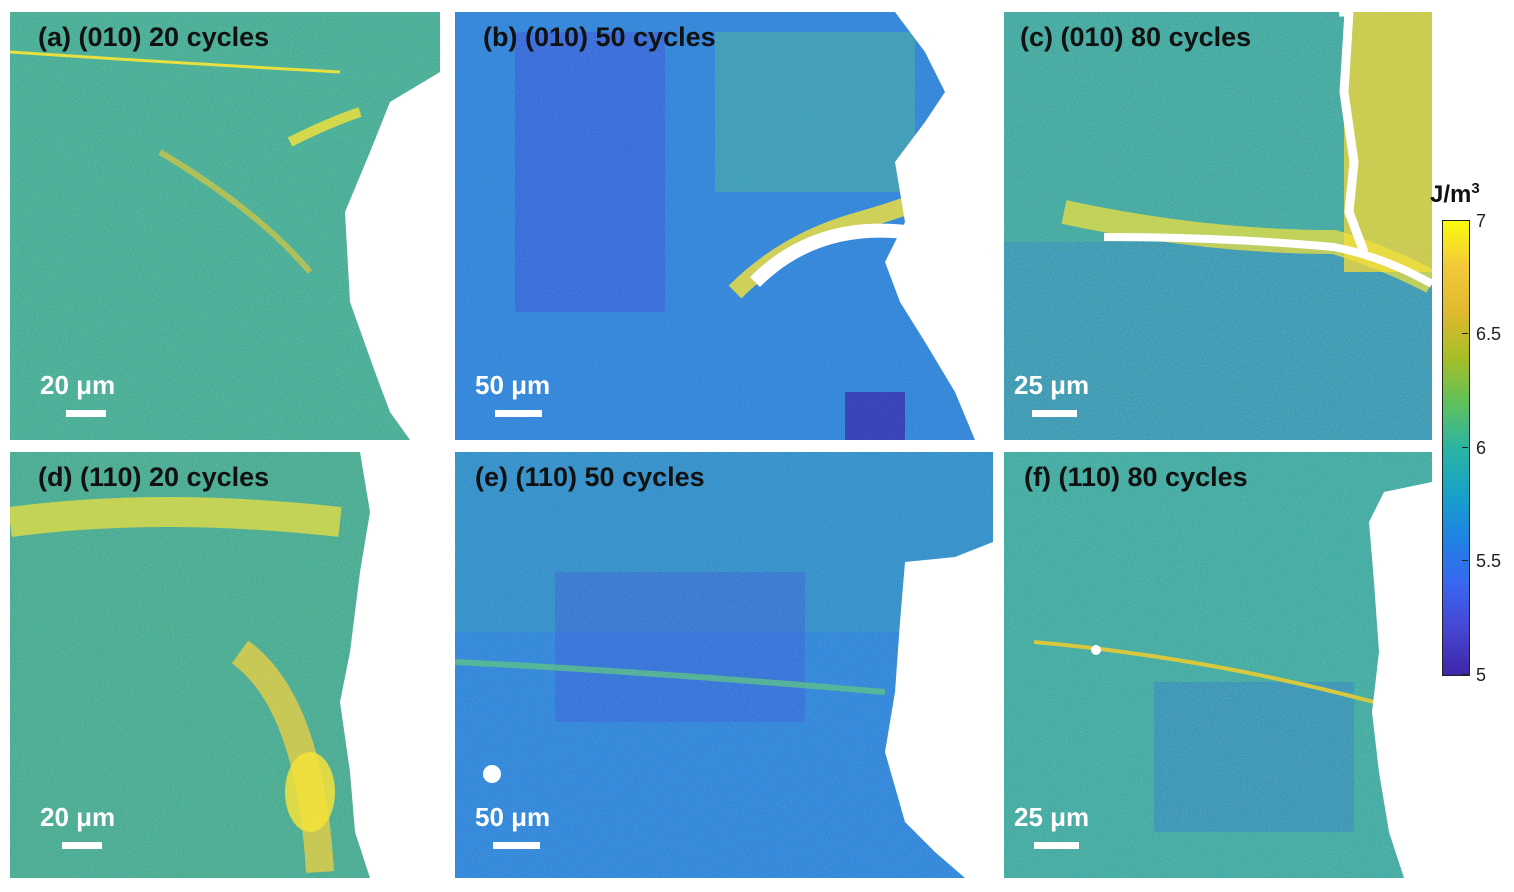  What do you see at coordinates (1472, 440) in the screenshot?
I see `colorbar: J/m3 7 6.5 6 5.5 5` at bounding box center [1472, 440].